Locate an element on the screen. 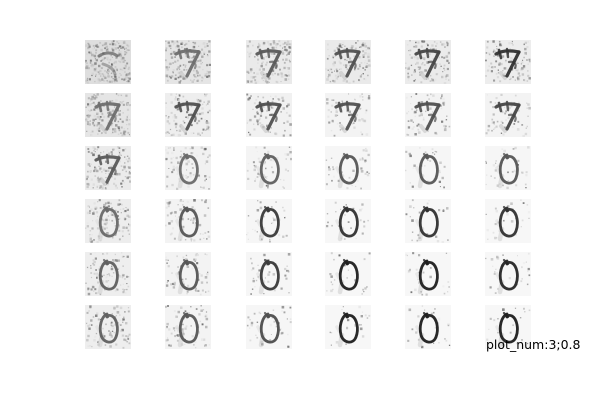 This screenshot has width=600, height=400. digit-thumbnail-r2-c5 is located at coordinates (428, 115).